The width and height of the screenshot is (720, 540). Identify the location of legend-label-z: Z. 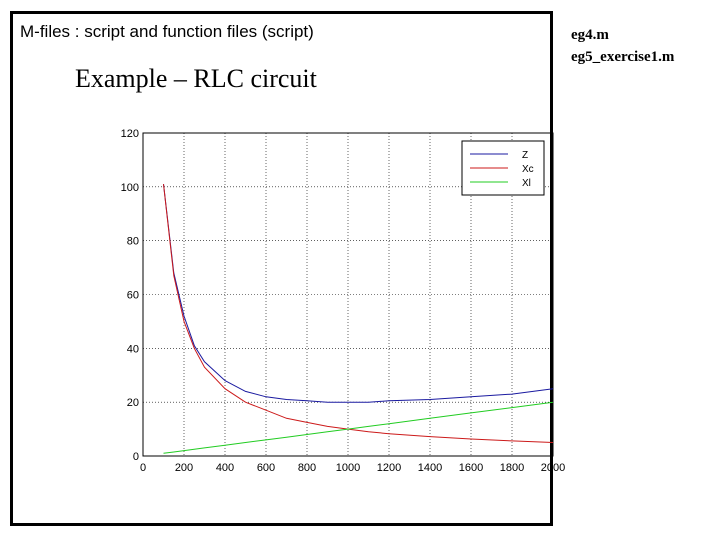
(525, 155).